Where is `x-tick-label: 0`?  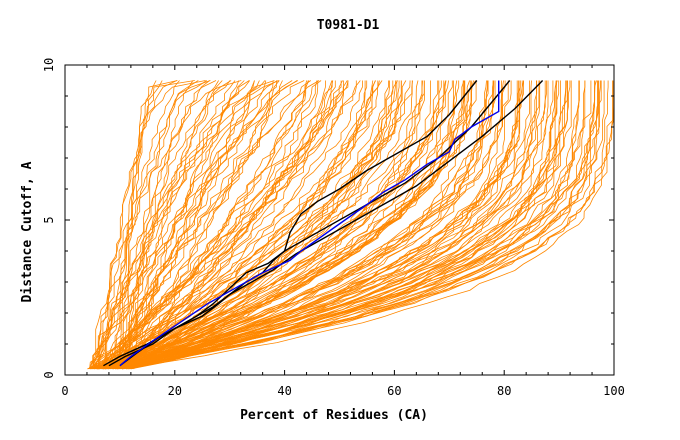
x-tick-label: 0 is located at coordinates (64, 391).